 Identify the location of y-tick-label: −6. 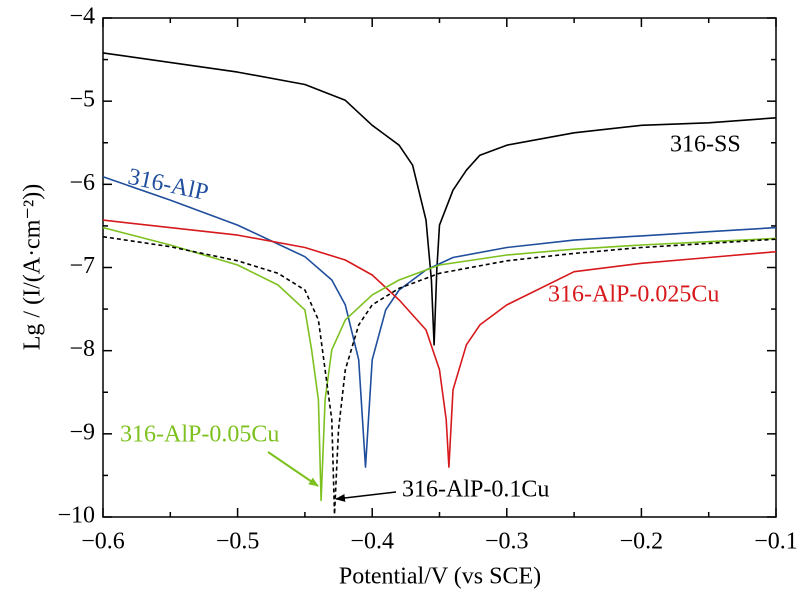
(82, 183).